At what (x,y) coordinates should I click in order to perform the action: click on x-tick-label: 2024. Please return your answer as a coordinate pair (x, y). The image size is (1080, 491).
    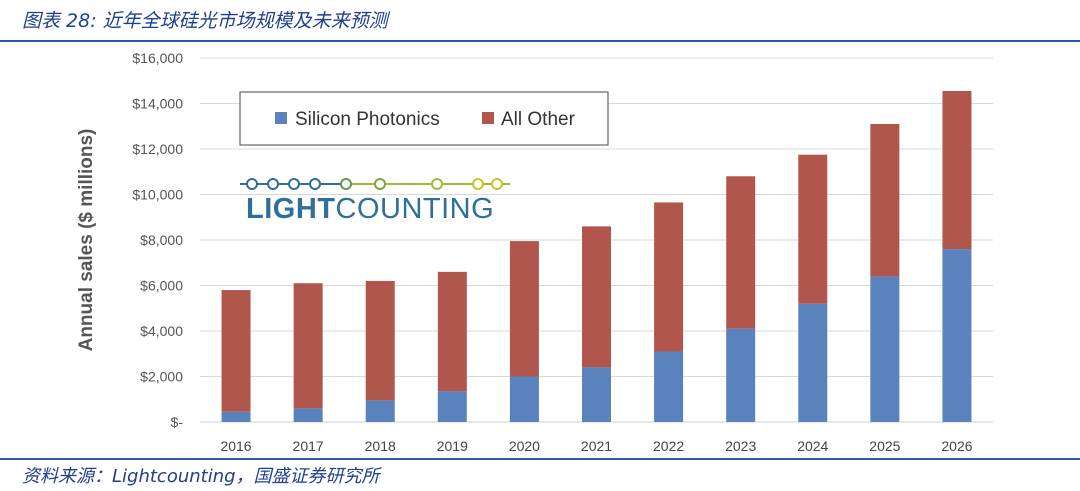
    Looking at the image, I should click on (812, 446).